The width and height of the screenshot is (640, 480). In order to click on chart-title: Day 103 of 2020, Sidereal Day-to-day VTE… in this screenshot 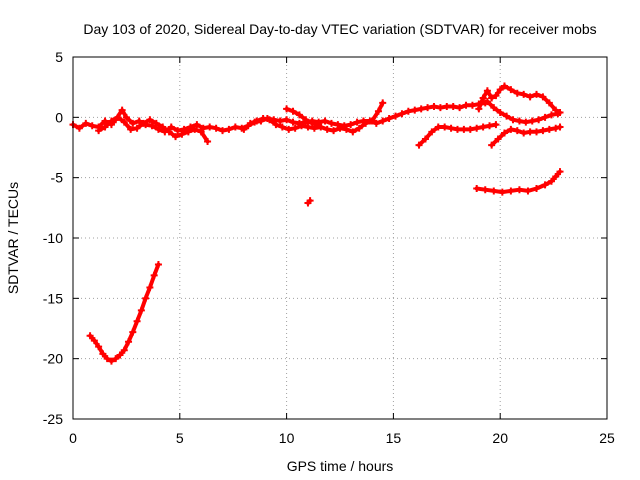, I will do `click(339, 29)`.